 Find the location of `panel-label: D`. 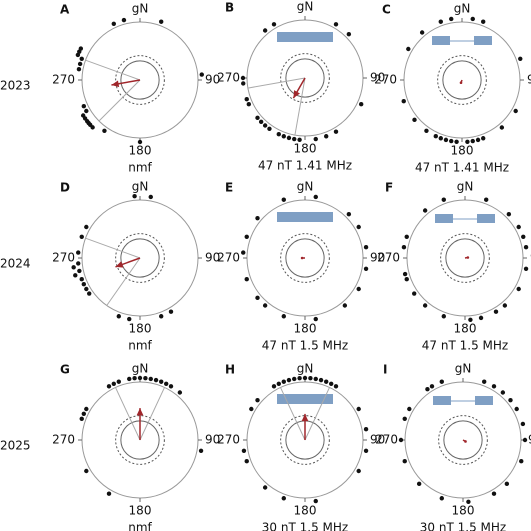

panel-label: D is located at coordinates (65, 188).